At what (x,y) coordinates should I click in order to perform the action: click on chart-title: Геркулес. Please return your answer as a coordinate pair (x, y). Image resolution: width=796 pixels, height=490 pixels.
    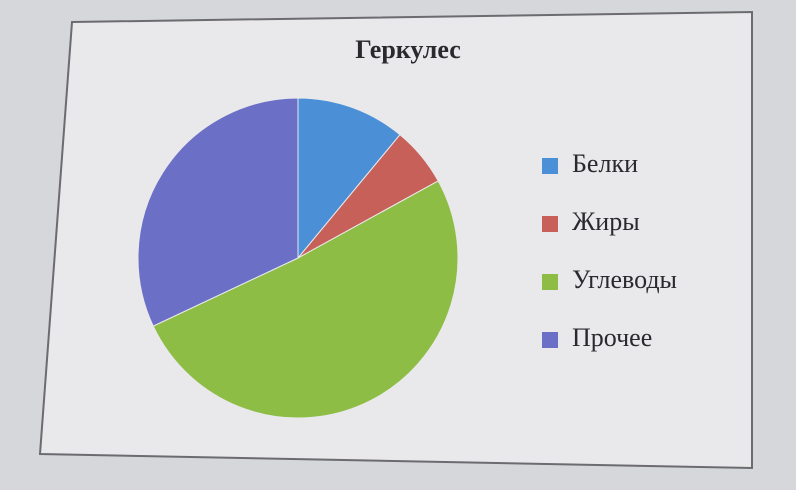
    Looking at the image, I should click on (408, 49).